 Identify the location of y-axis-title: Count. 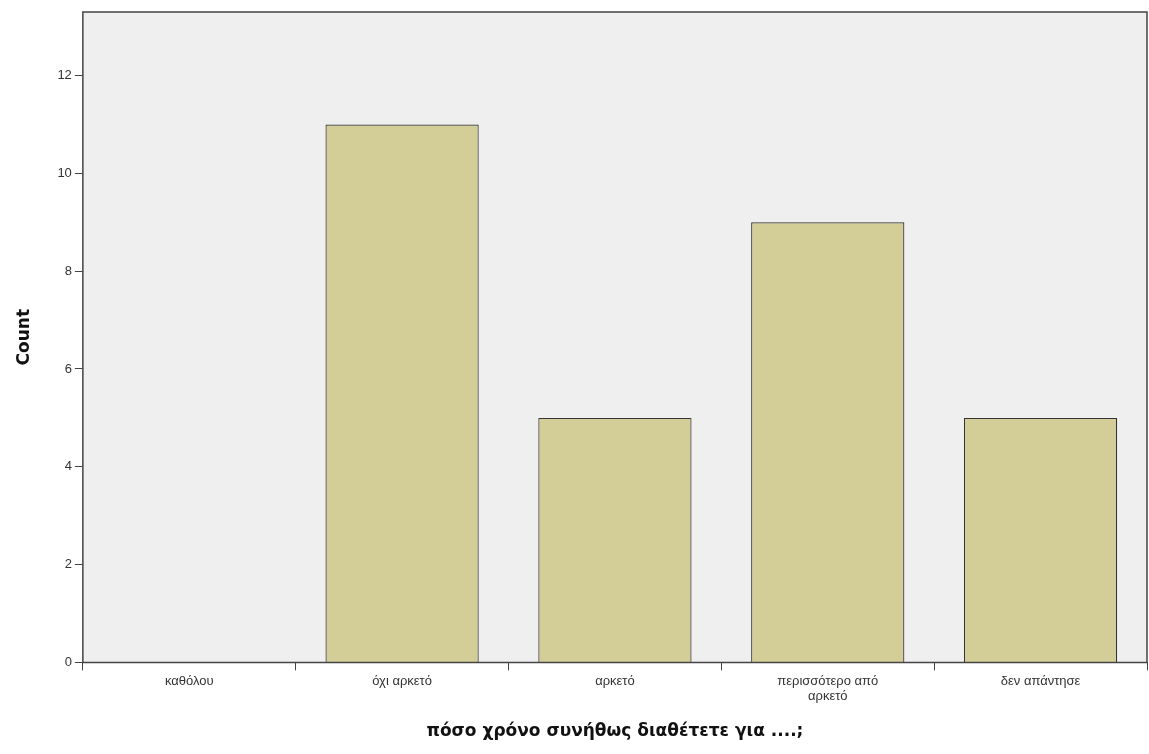
(22, 337).